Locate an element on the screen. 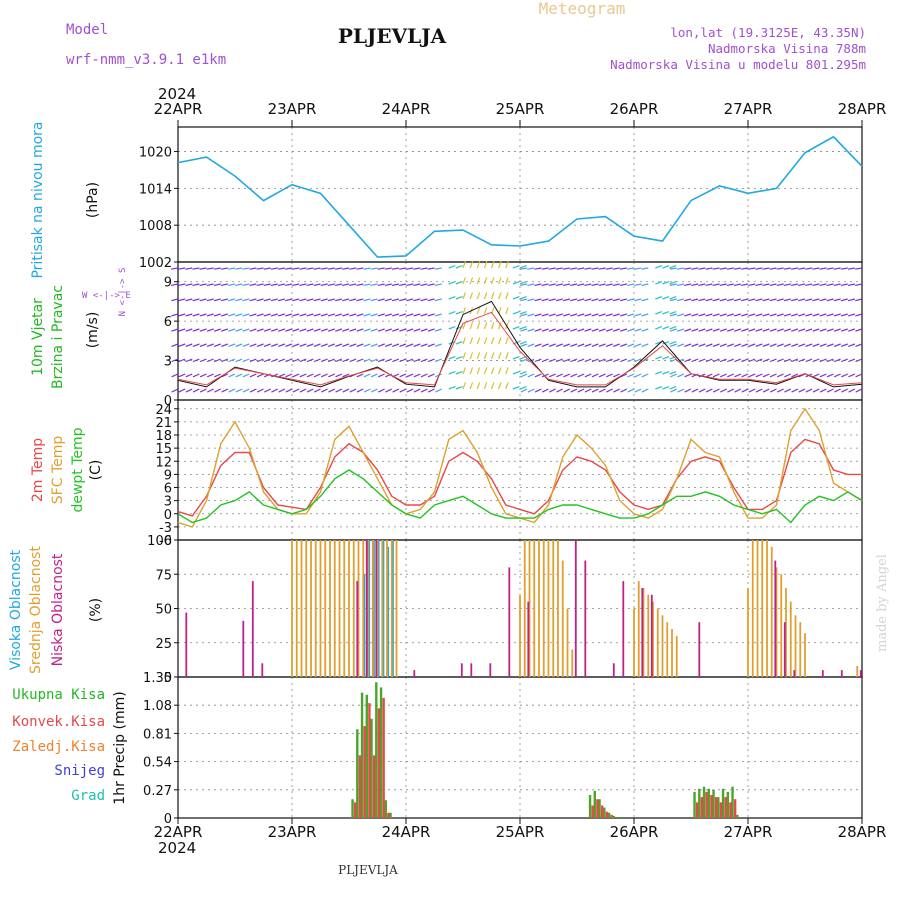 This screenshot has height=900, width=900. year-bottom: 2024 is located at coordinates (177, 848).